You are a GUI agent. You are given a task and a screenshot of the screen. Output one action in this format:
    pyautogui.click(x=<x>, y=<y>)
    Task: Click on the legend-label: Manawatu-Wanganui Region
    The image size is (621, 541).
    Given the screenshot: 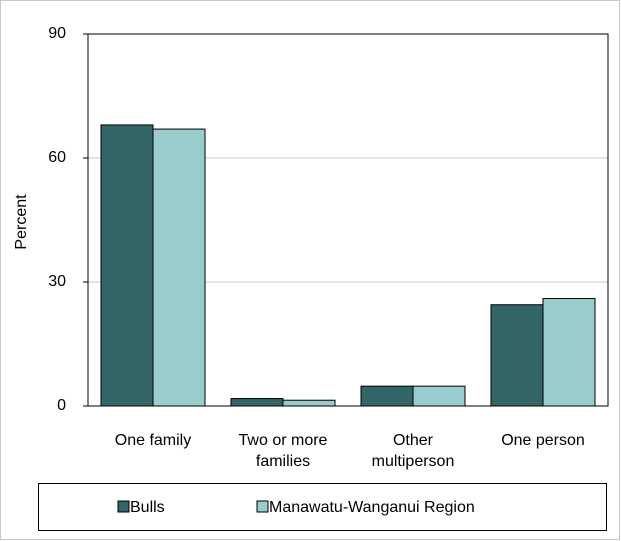 What is the action you would take?
    pyautogui.click(x=372, y=507)
    